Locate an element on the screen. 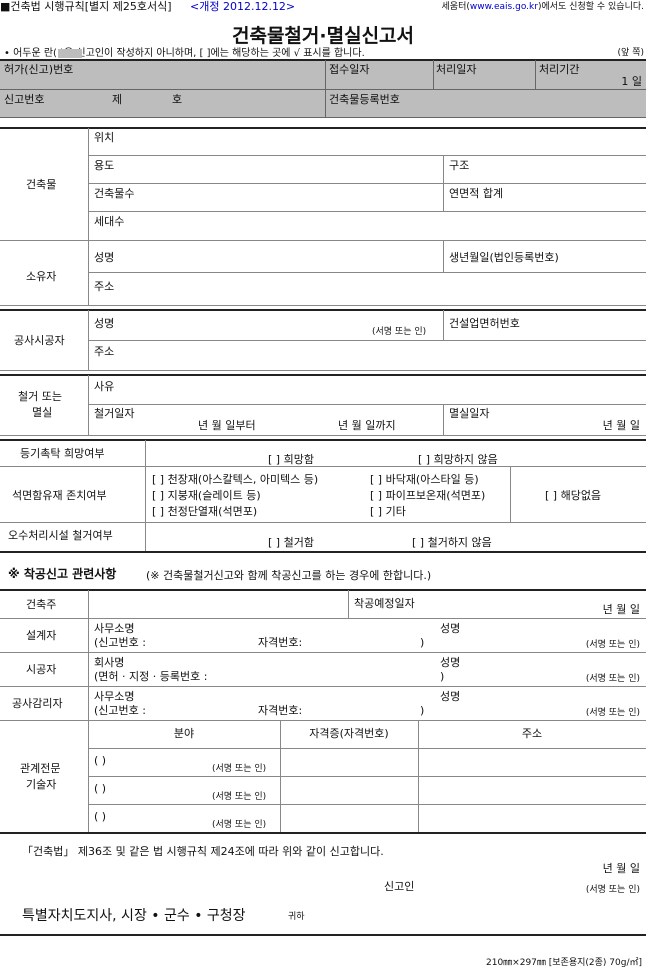  processing-period-value: 1 일 is located at coordinates (631, 81).